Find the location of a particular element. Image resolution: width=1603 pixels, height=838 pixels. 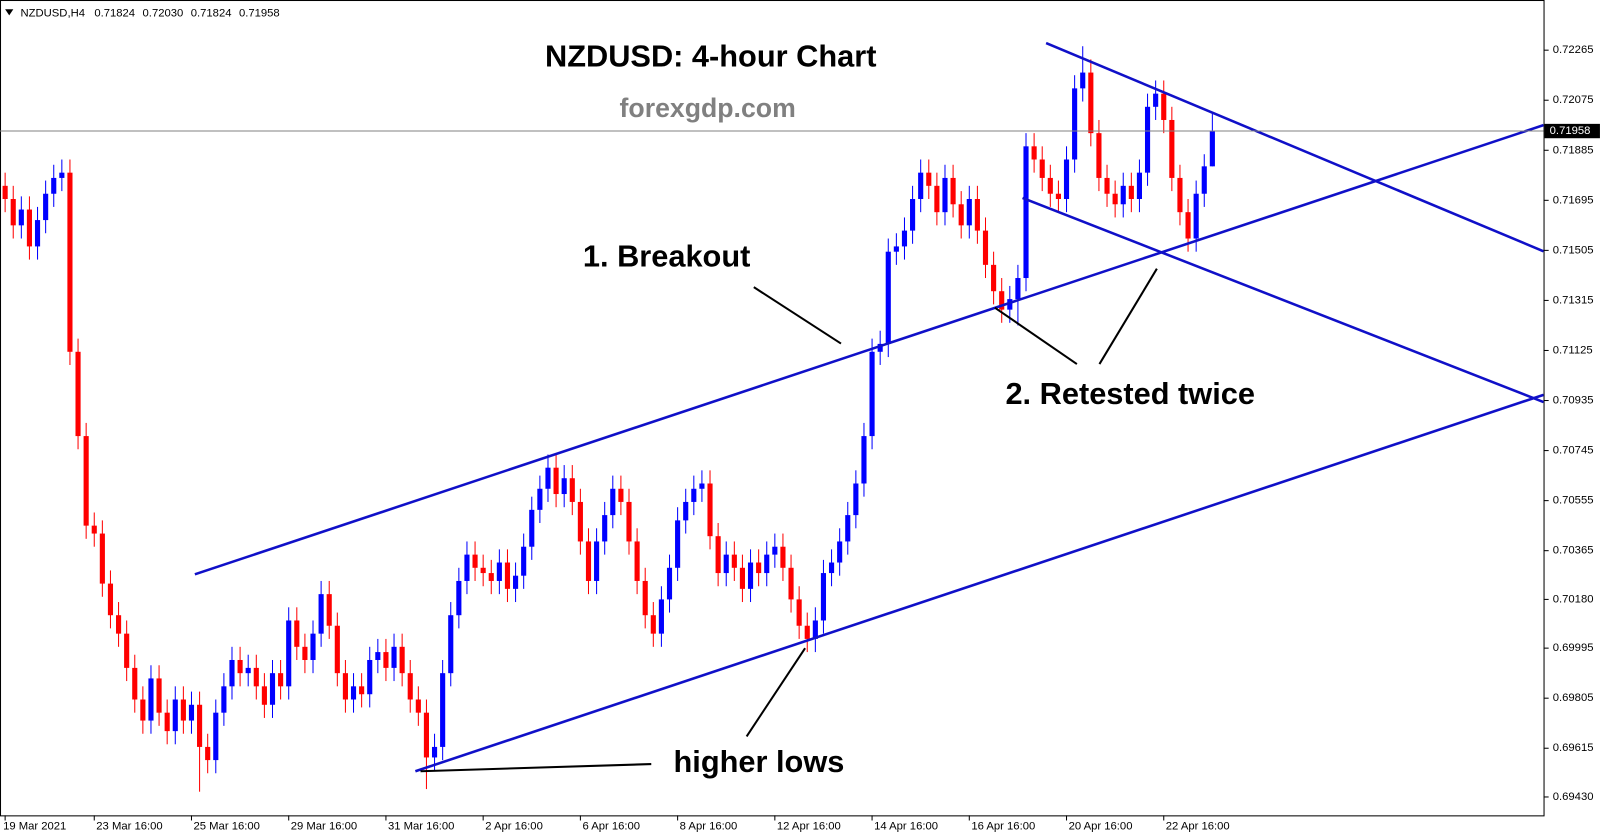

annotation: 2. Retested twice is located at coordinates (1130, 393).